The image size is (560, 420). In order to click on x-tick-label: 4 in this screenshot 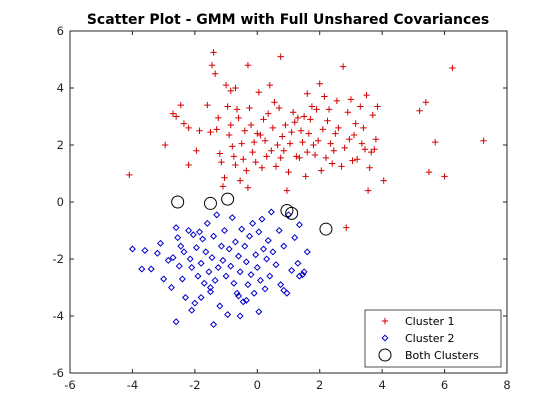, I will do `click(381, 385)`.